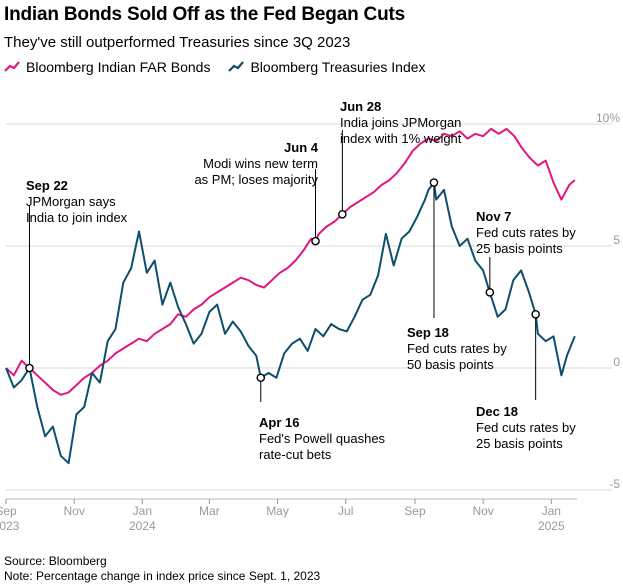  I want to click on annotation-date: Sep 18, so click(428, 332).